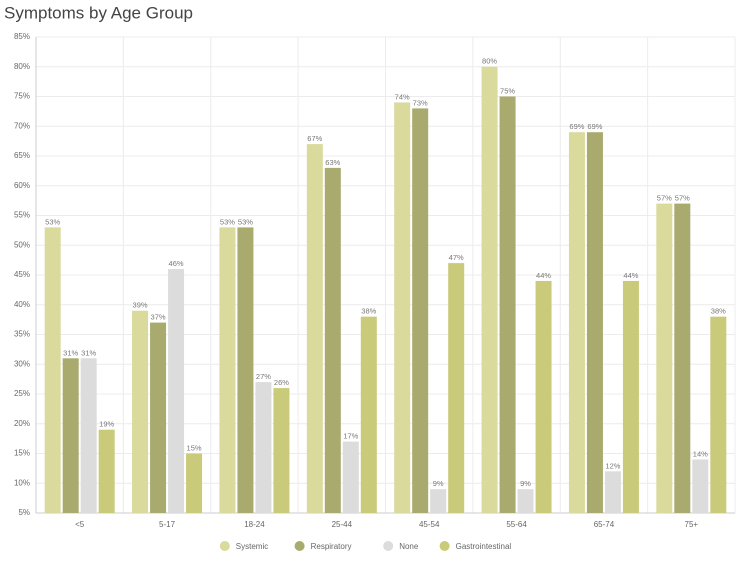 This screenshot has height=563, width=750. What do you see at coordinates (612, 465) in the screenshot?
I see `value-label: 12%` at bounding box center [612, 465].